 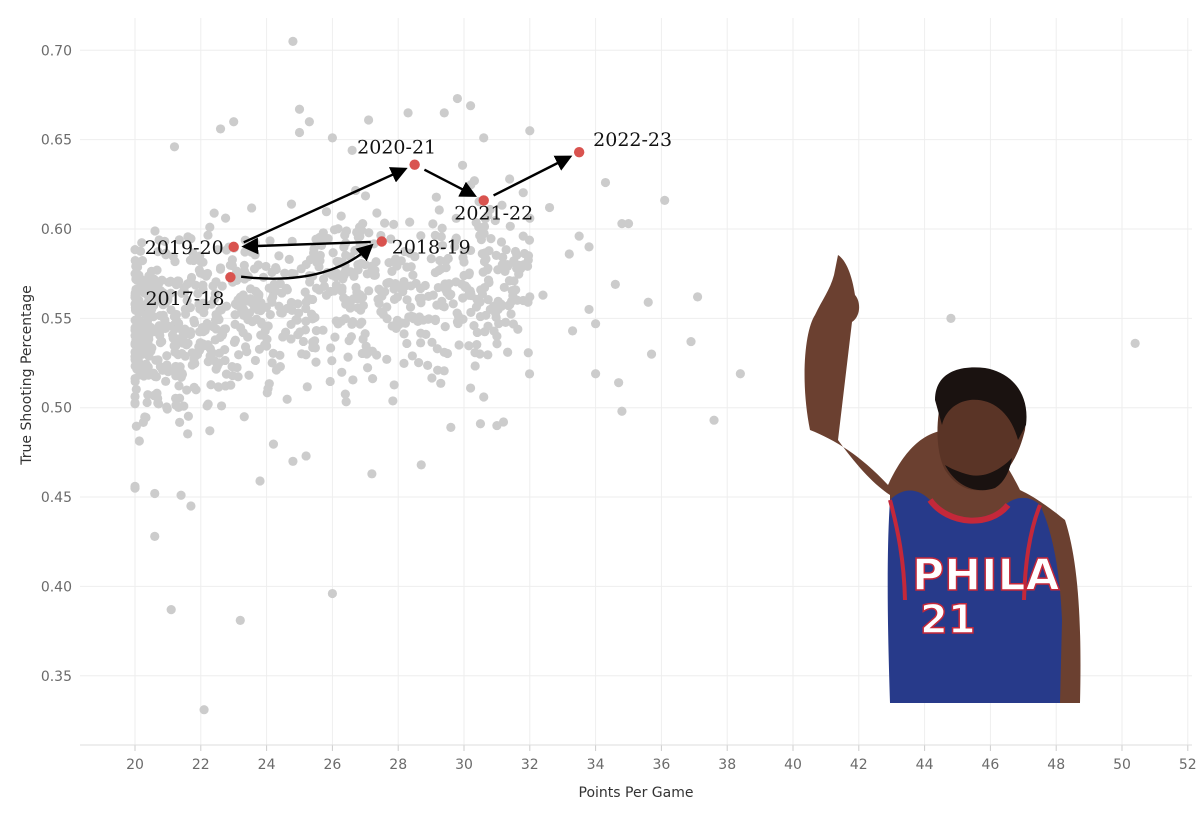 What do you see at coordinates (56, 677) in the screenshot?
I see `y-tick-label: 0.35` at bounding box center [56, 677].